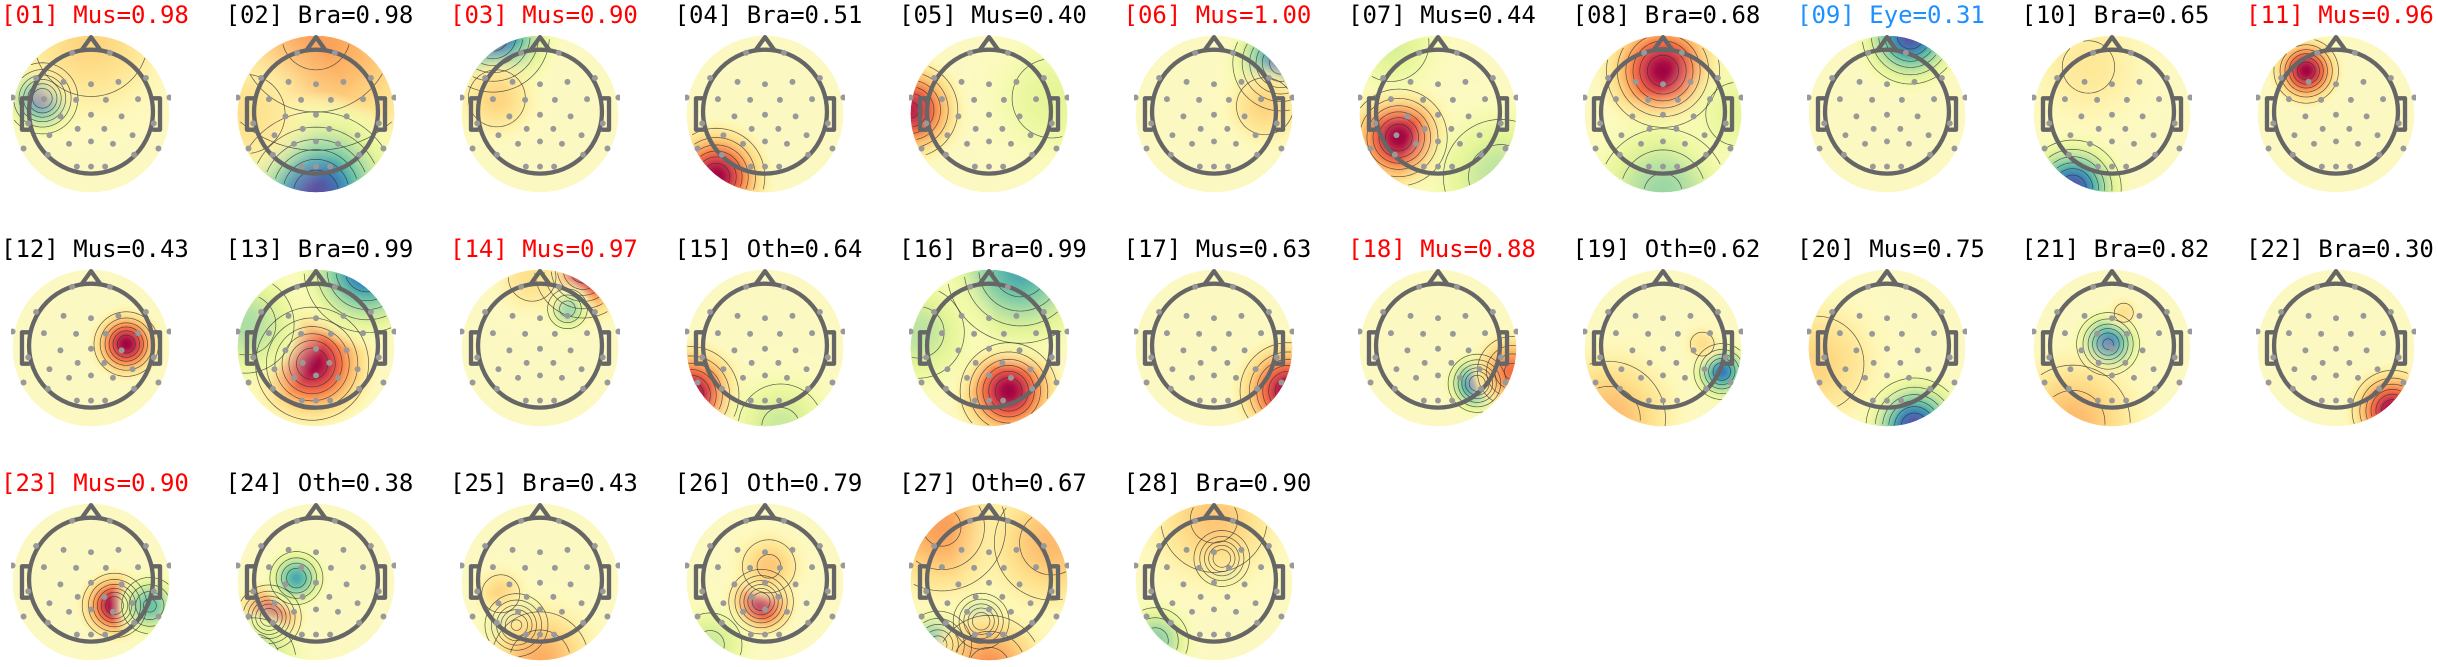  I want to click on component-title: [15] Oth=0.64, so click(768, 249).